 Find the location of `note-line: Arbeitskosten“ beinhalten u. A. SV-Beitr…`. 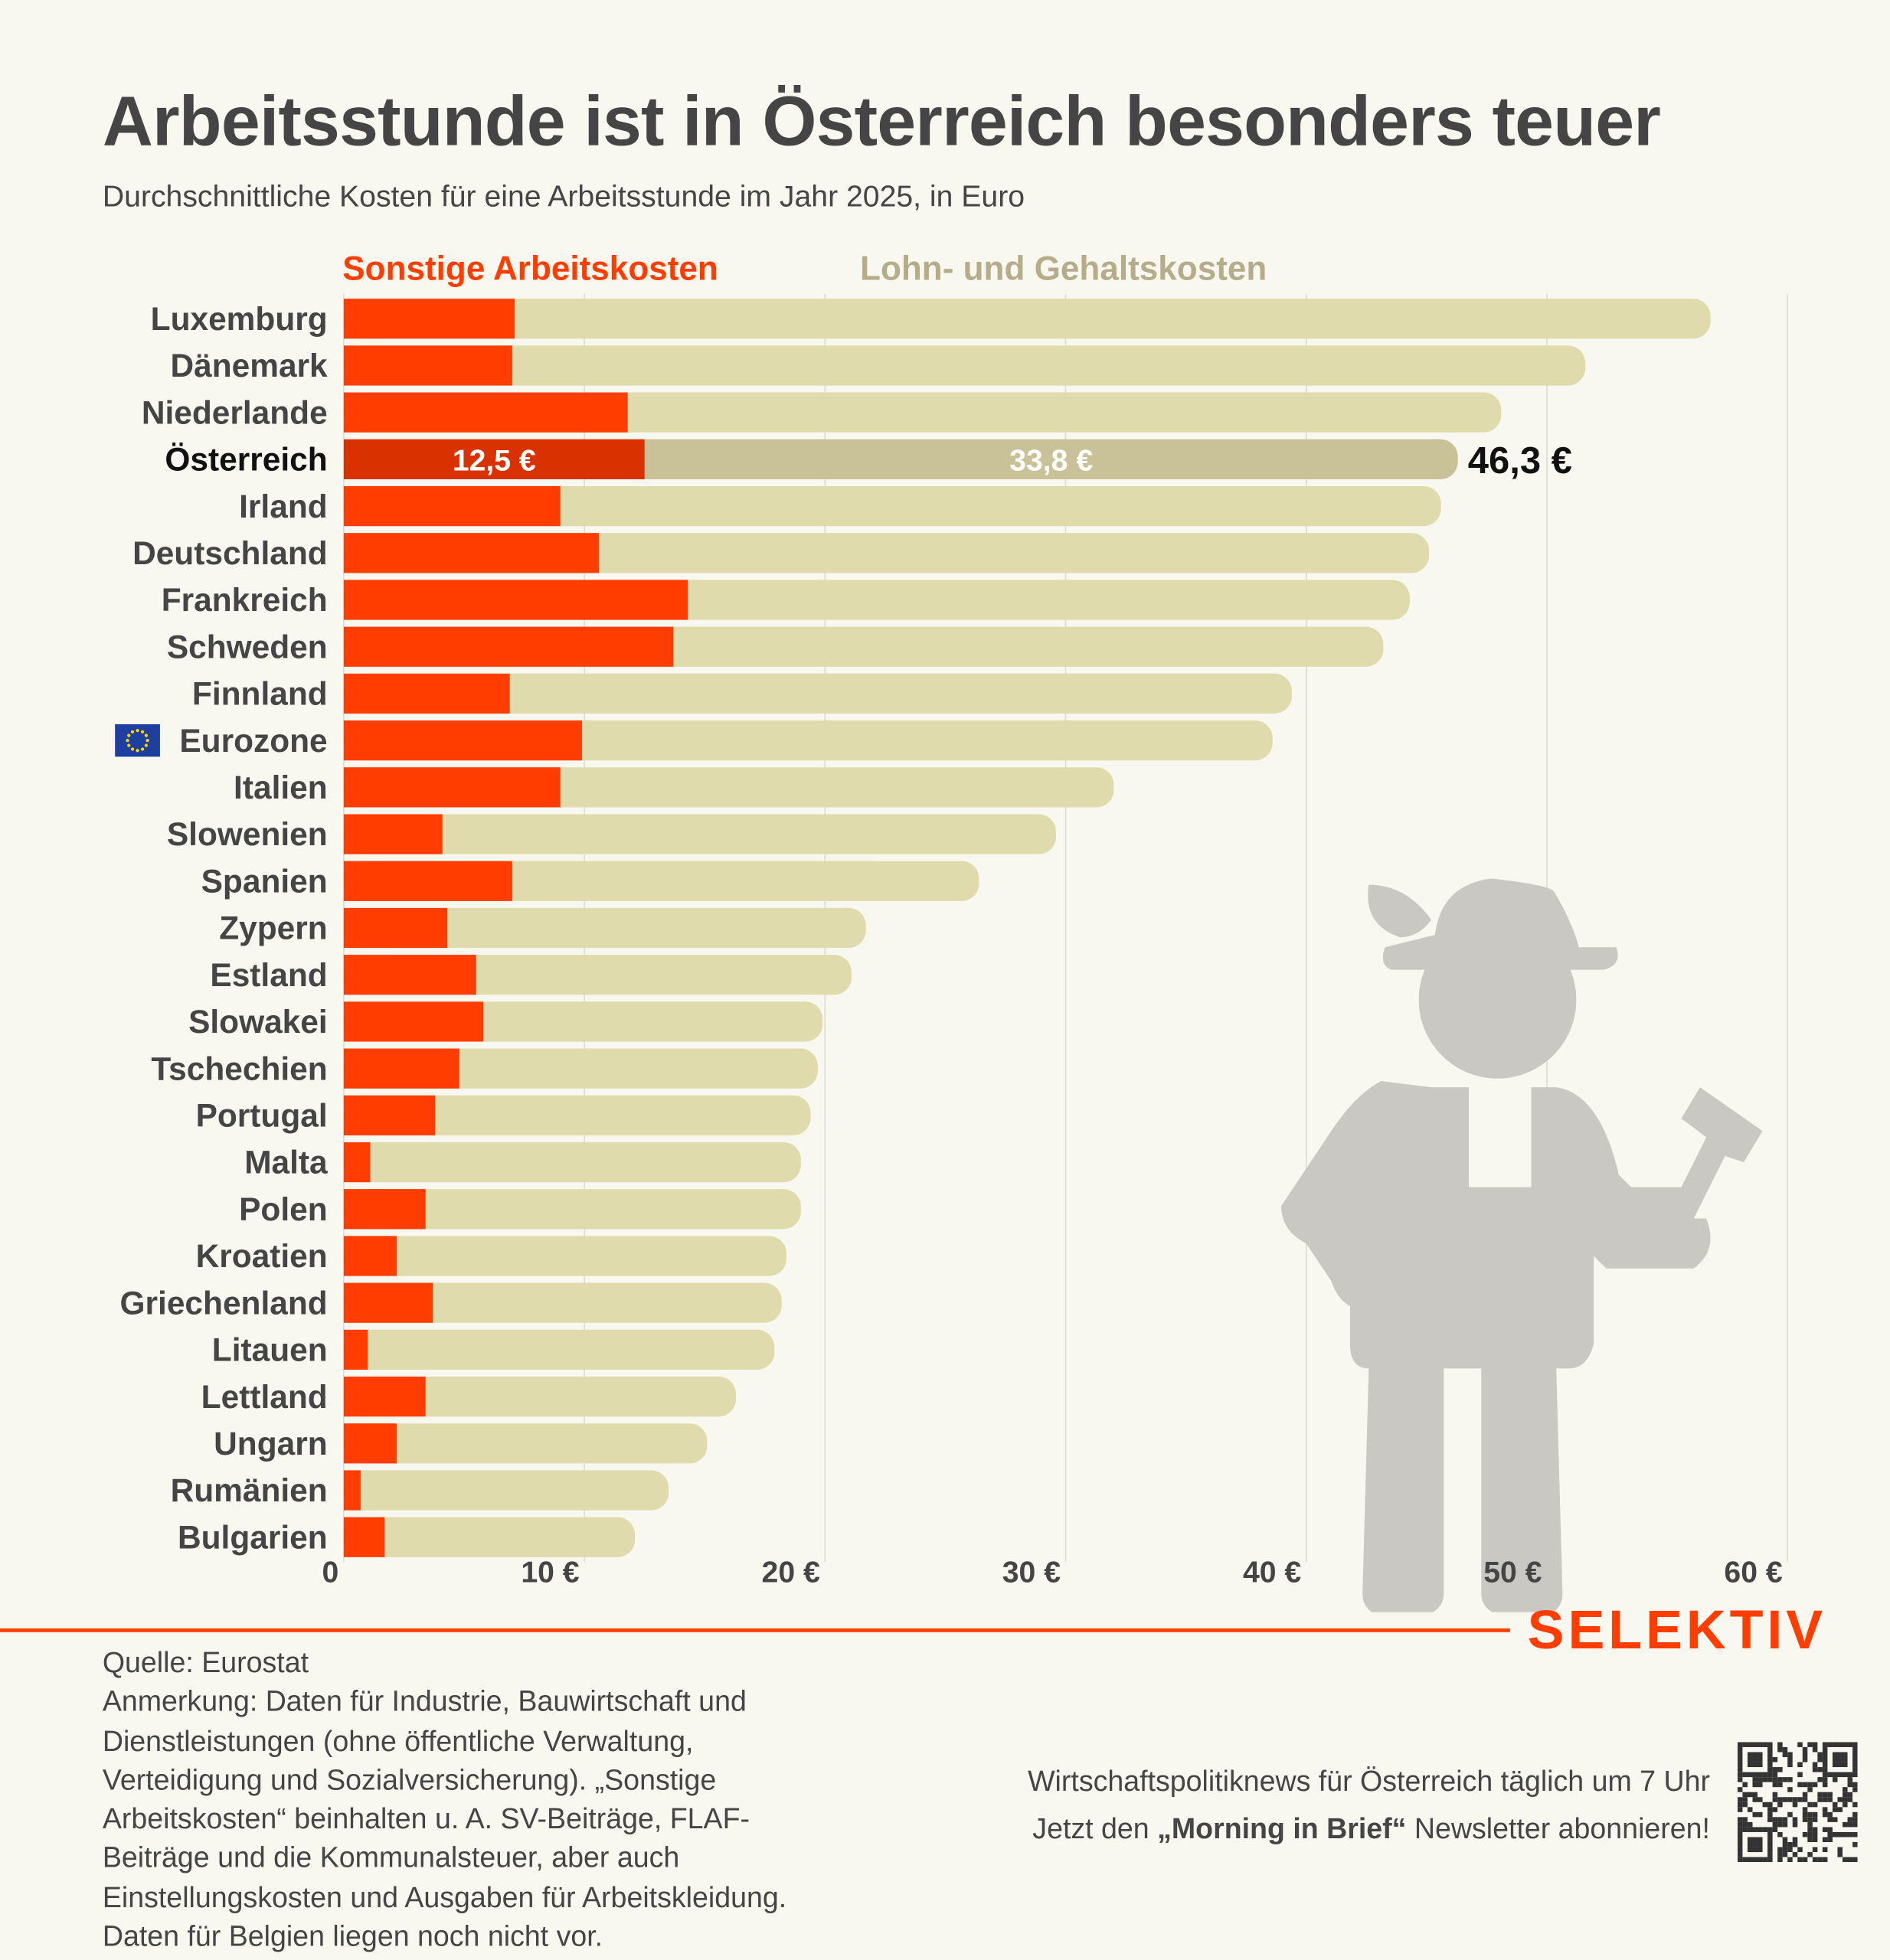

note-line: Arbeitskosten“ beinhalten u. A. SV-Beitr… is located at coordinates (426, 1818).